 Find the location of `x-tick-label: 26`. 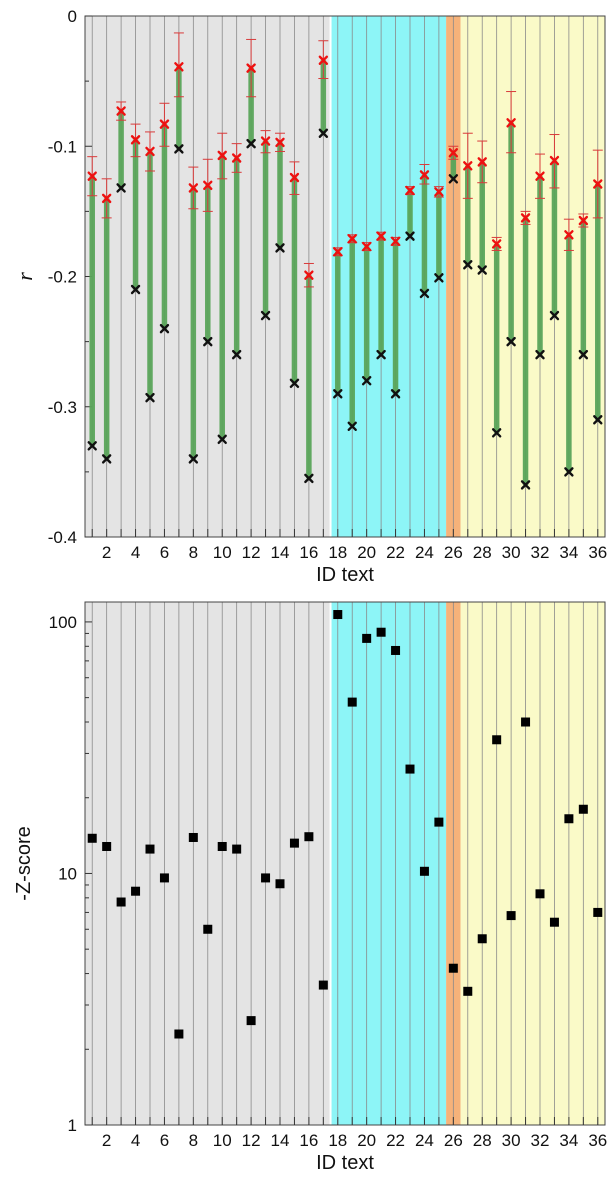

x-tick-label: 26 is located at coordinates (453, 1140).